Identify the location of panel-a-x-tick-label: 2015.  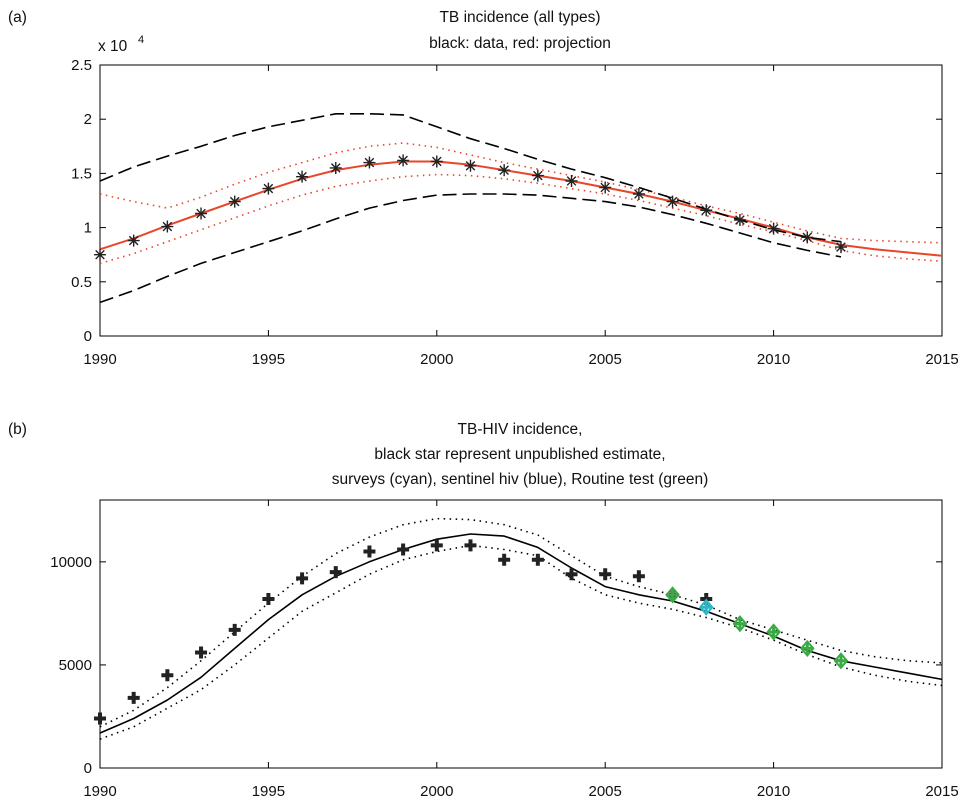
(941, 359).